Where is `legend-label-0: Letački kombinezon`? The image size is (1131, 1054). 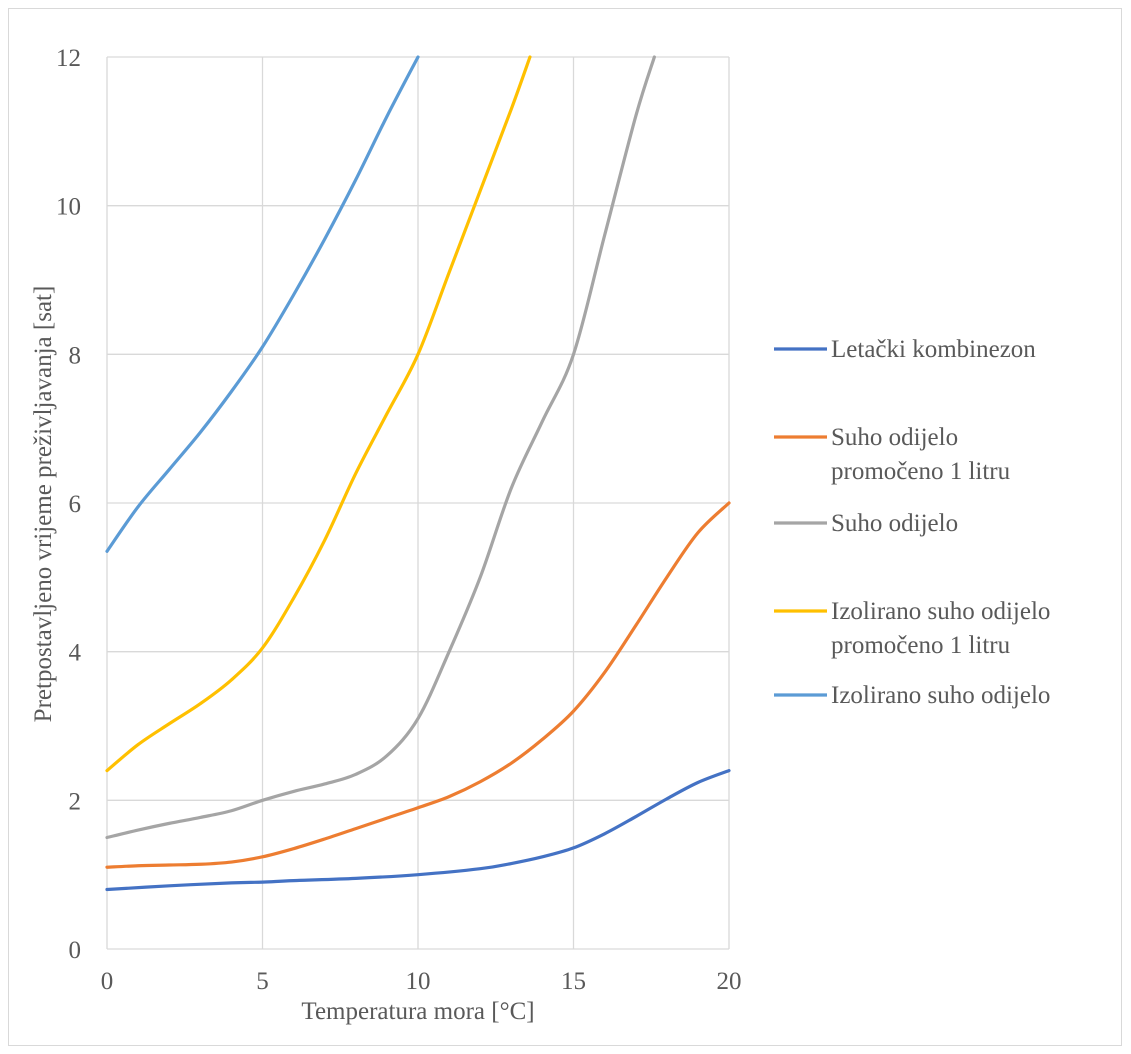
legend-label-0: Letački kombinezon is located at coordinates (933, 349).